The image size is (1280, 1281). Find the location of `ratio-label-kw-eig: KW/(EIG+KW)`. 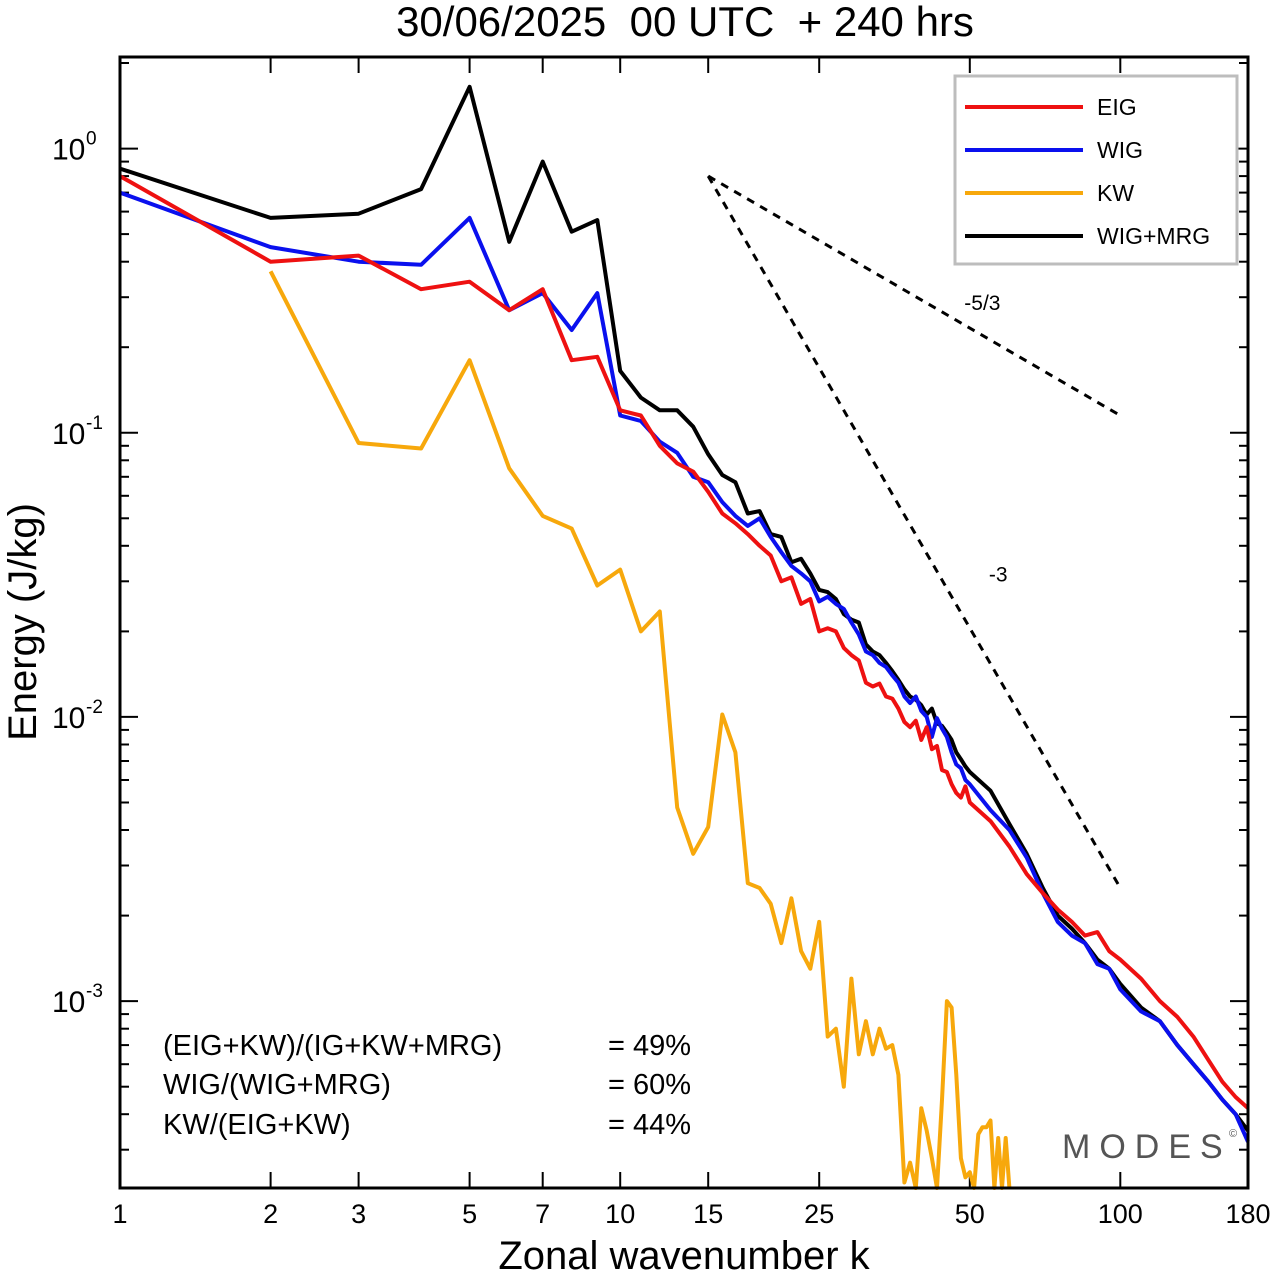

ratio-label-kw-eig: KW/(EIG+KW) is located at coordinates (257, 1125).